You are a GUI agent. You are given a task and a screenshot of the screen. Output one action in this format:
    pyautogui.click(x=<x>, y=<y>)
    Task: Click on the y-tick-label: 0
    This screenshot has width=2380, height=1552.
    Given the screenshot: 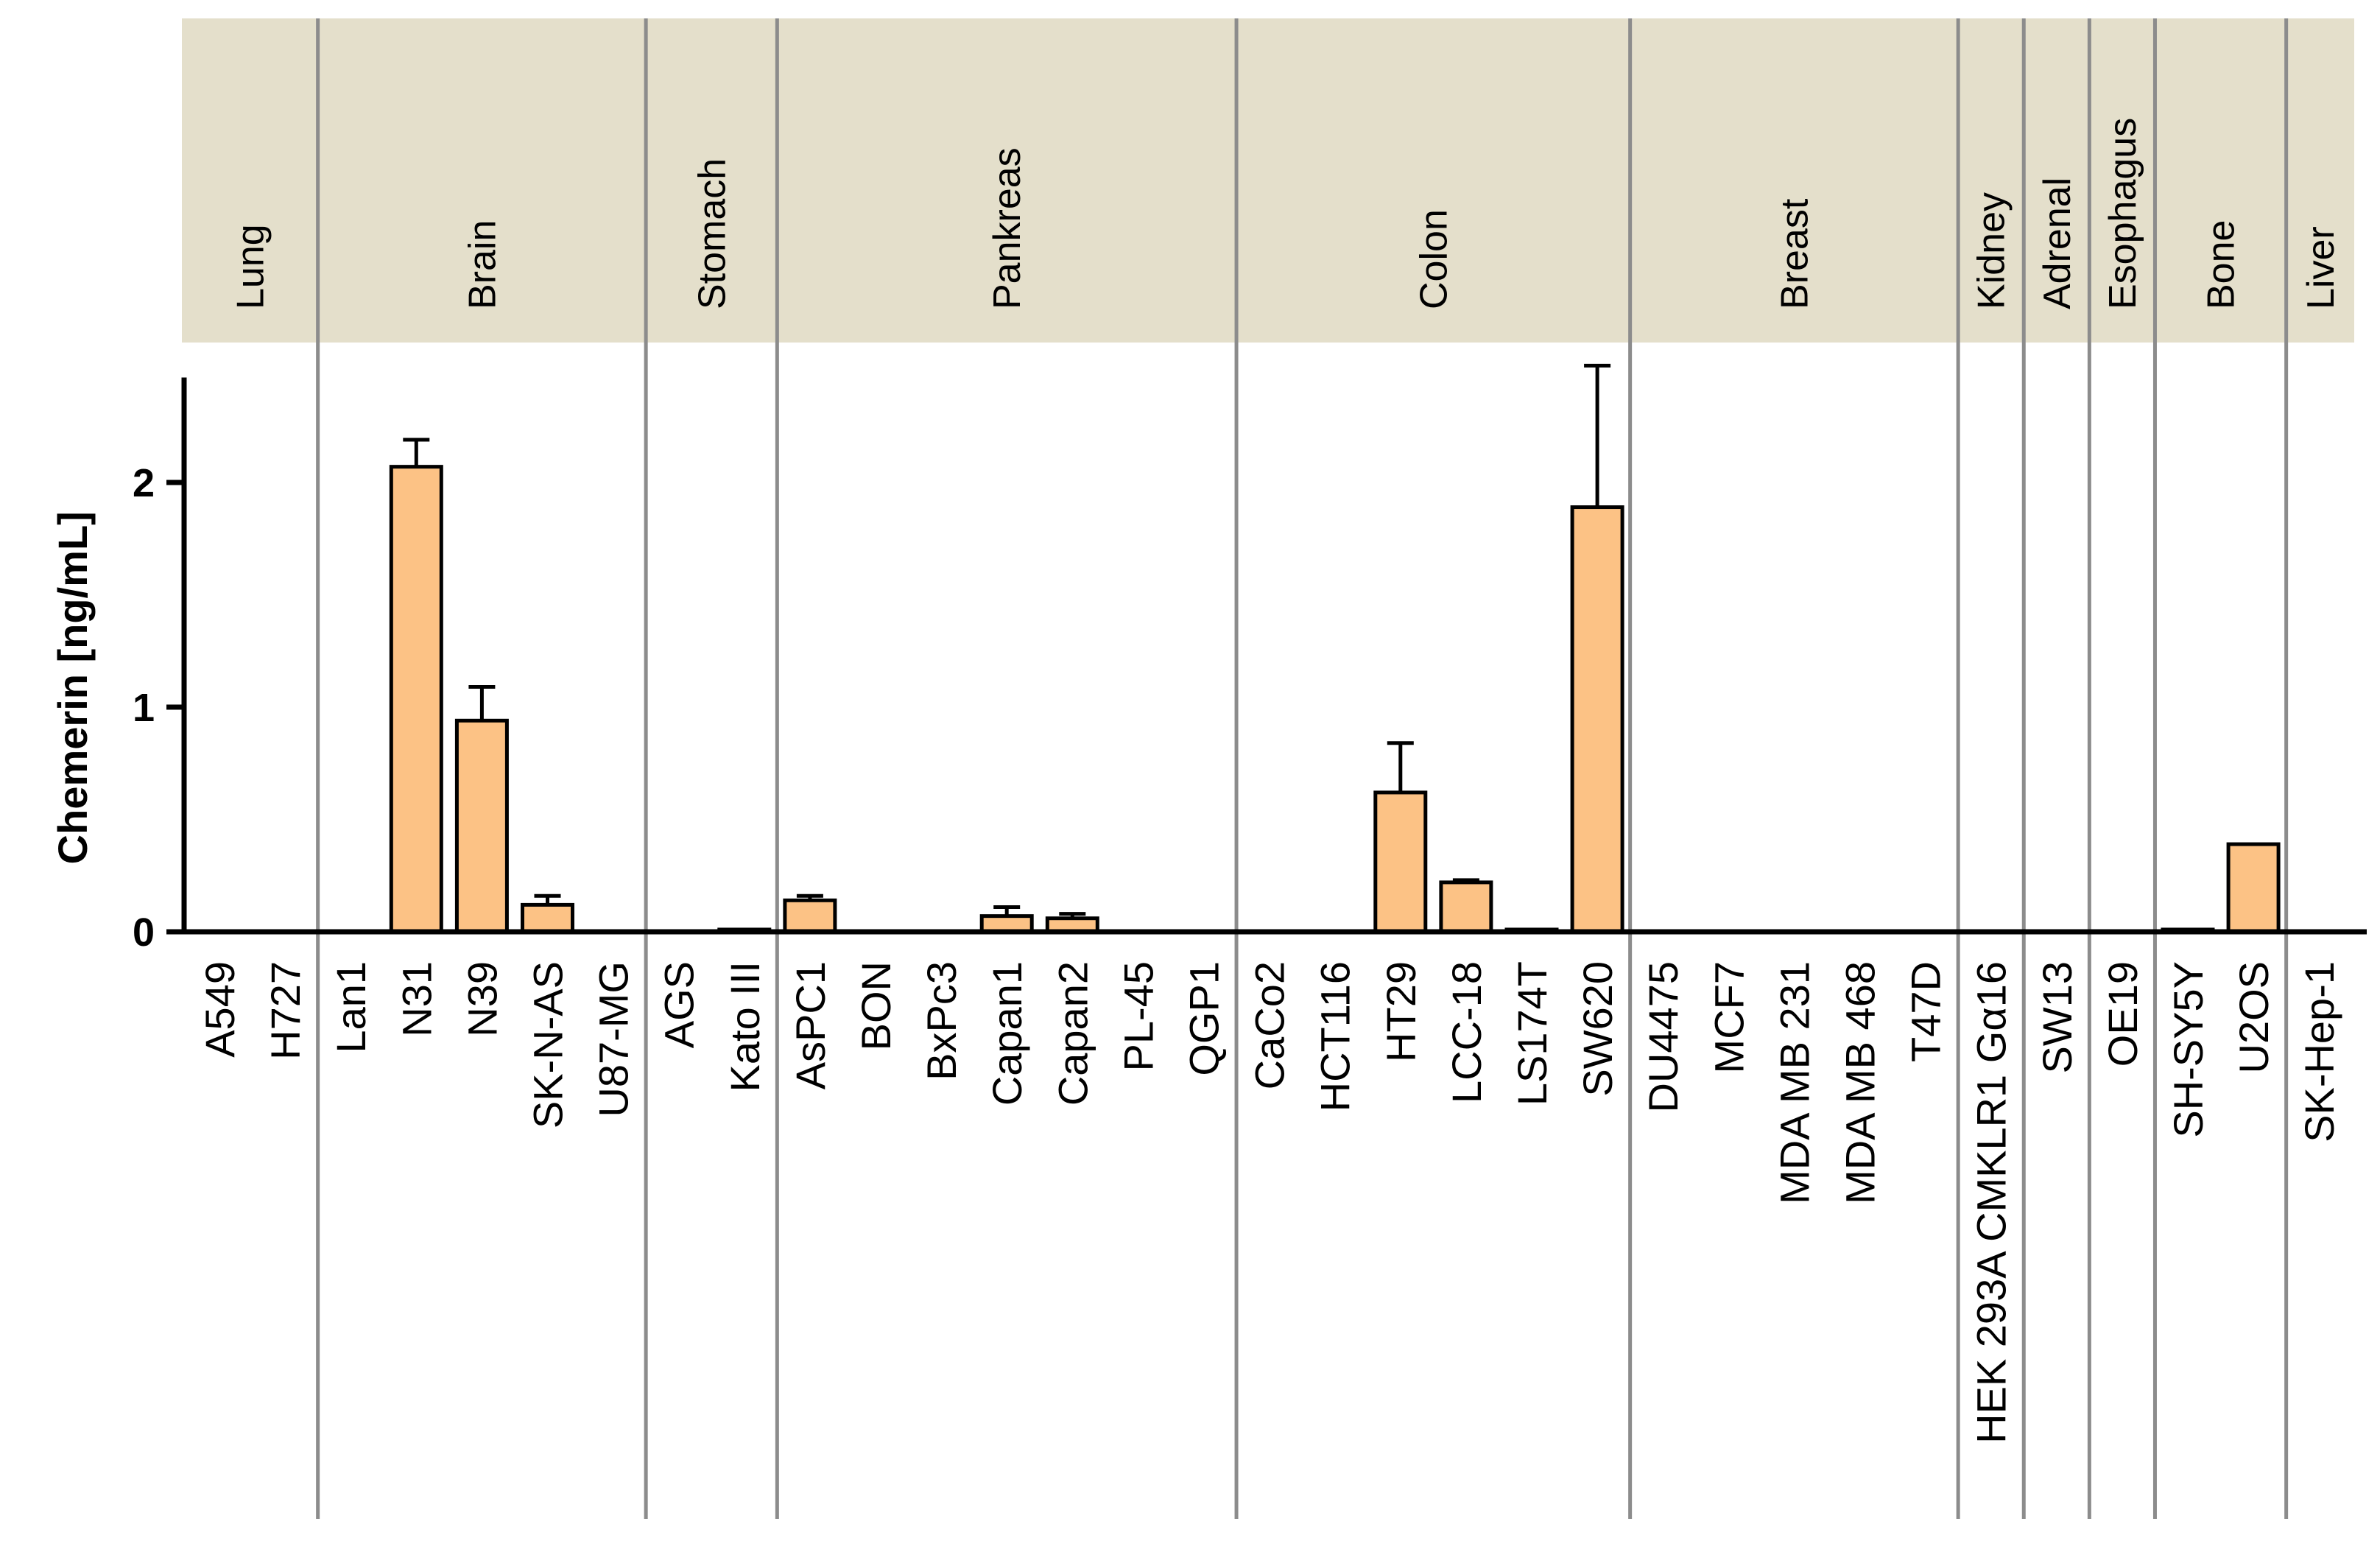 What is the action you would take?
    pyautogui.click(x=144, y=933)
    